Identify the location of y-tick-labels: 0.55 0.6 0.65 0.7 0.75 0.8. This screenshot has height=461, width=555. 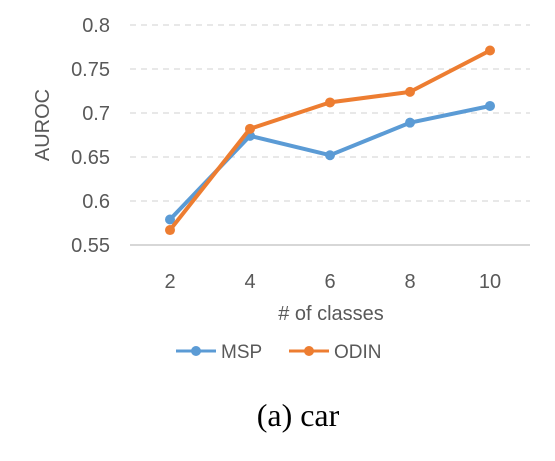
(90, 136).